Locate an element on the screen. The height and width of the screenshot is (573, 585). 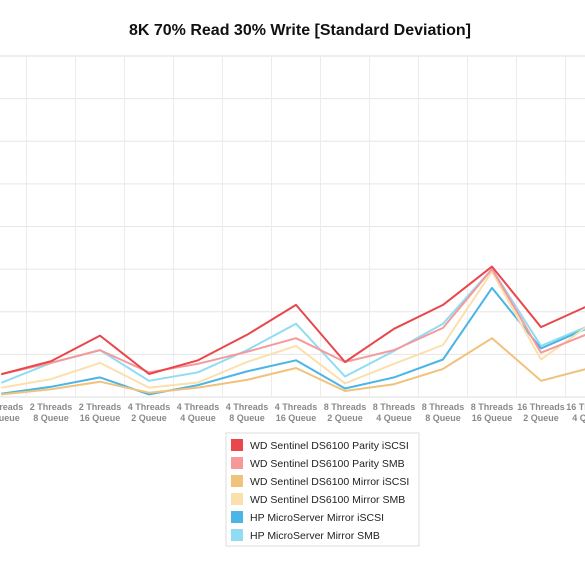
x-tick-label-line: 1 Threads is located at coordinates (11, 407).